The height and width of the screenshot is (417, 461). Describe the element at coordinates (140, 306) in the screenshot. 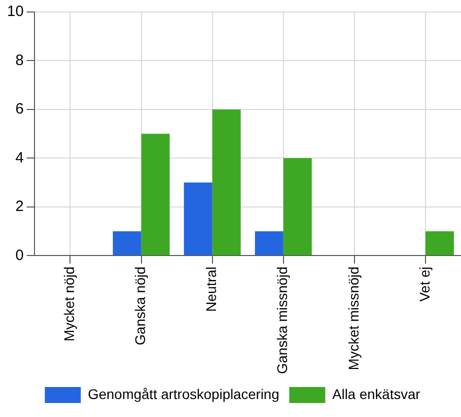

I see `x-tick-label: Ganska nöjd` at that location.